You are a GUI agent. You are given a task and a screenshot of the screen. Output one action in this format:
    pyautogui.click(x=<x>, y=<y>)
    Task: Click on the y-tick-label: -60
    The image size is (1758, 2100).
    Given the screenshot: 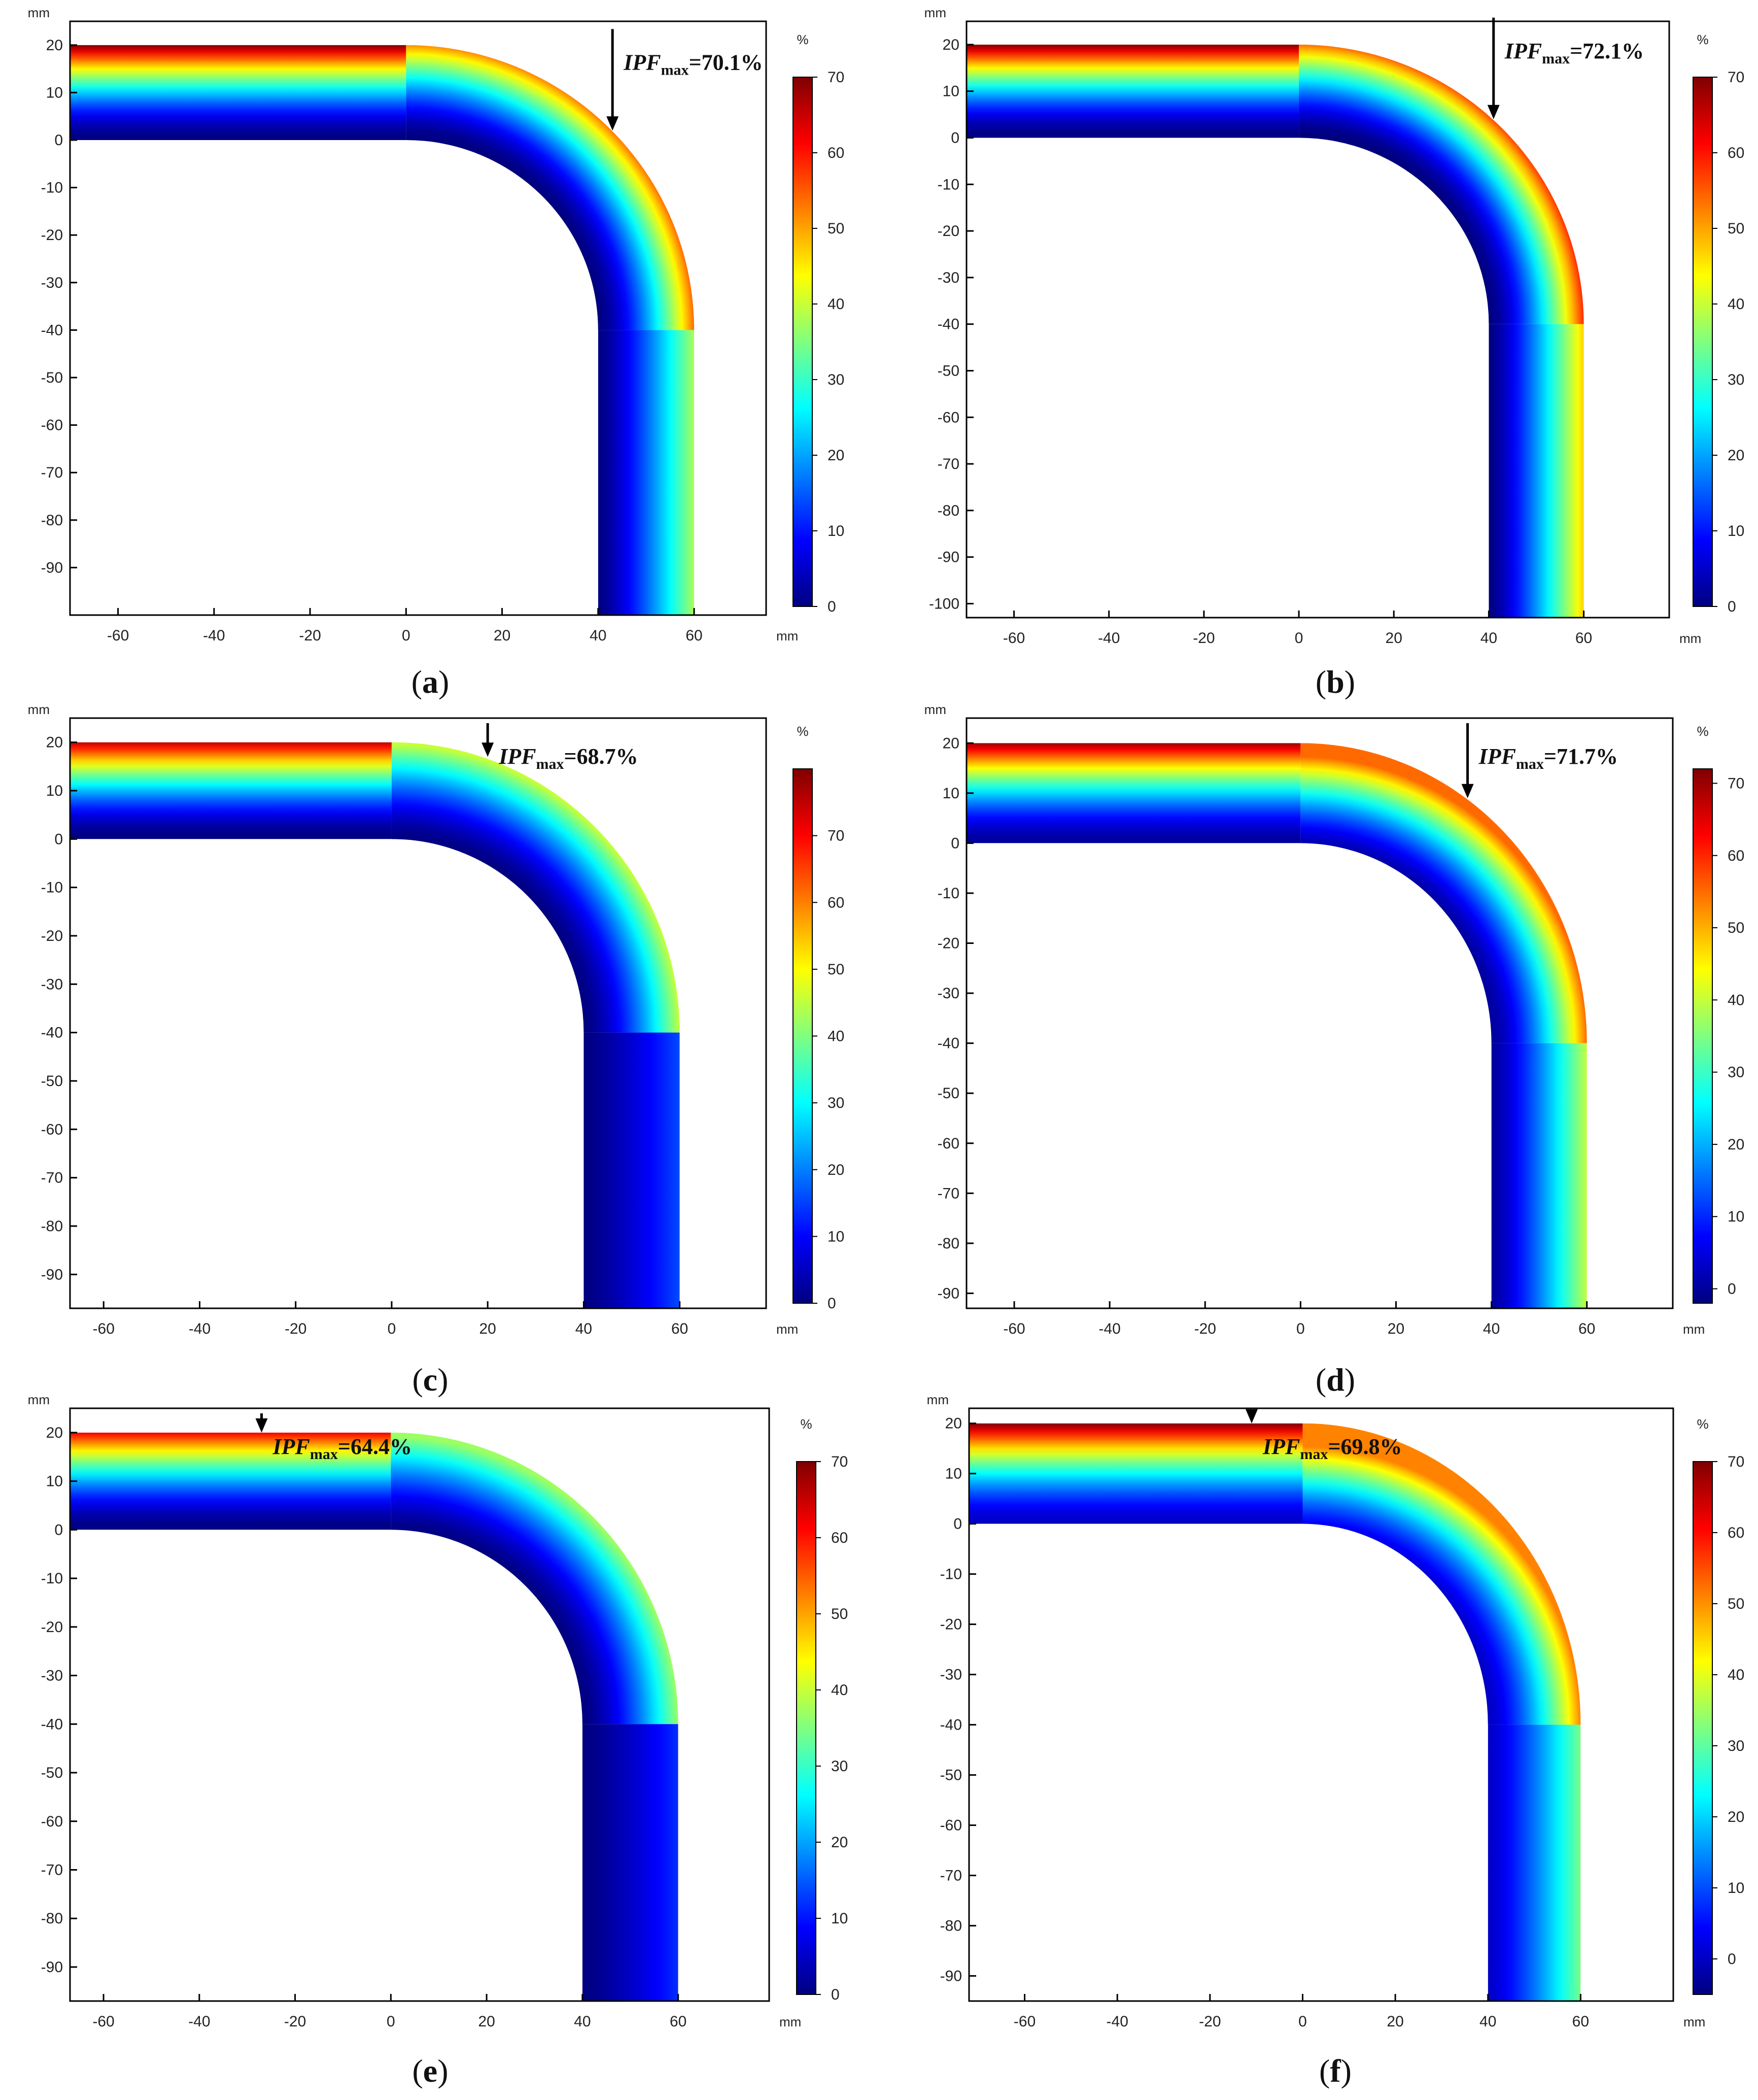 What is the action you would take?
    pyautogui.click(x=948, y=417)
    